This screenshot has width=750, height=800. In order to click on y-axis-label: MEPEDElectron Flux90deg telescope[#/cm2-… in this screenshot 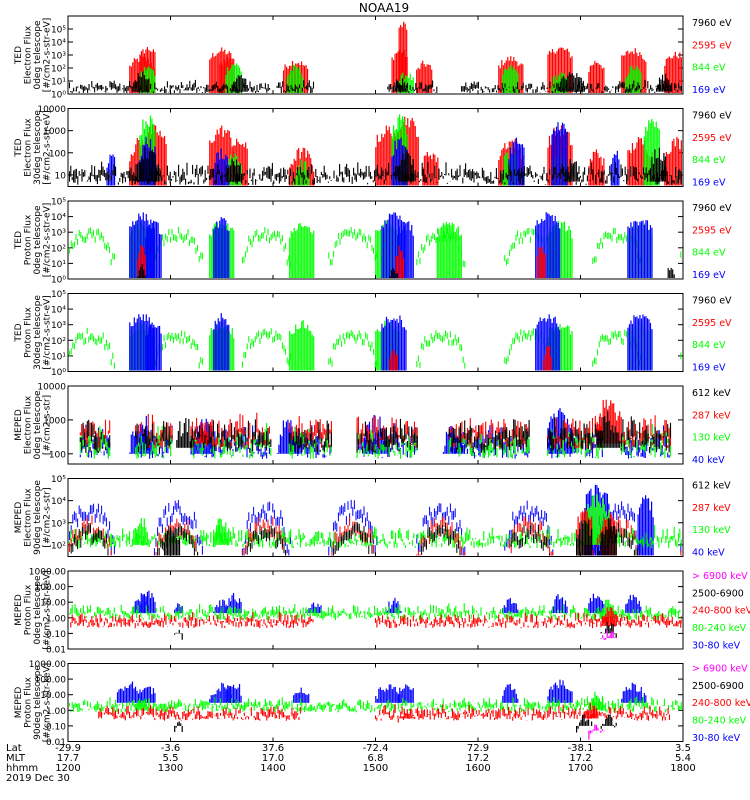, I will do `click(33, 517)`.